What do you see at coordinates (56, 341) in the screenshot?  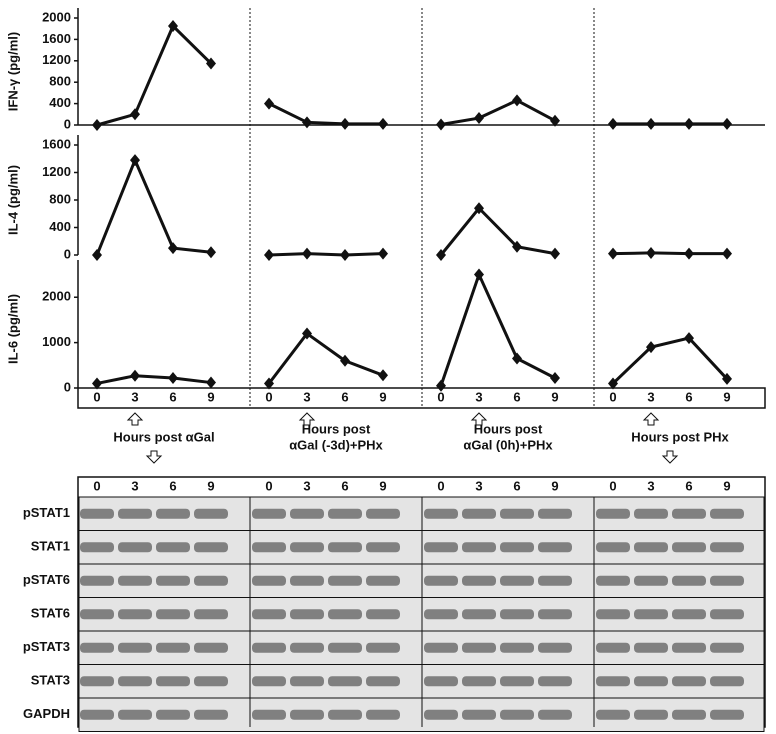 I see `y-tick-label: 1000` at bounding box center [56, 341].